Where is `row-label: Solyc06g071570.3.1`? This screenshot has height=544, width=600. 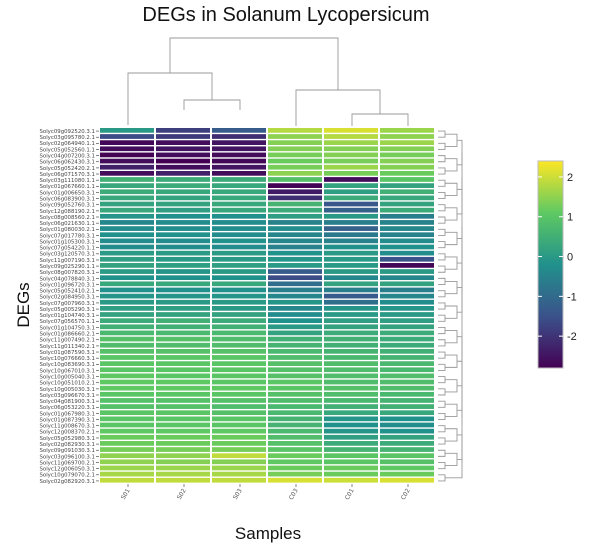 row-label: Solyc06g071570.3.1 is located at coordinates (67, 175).